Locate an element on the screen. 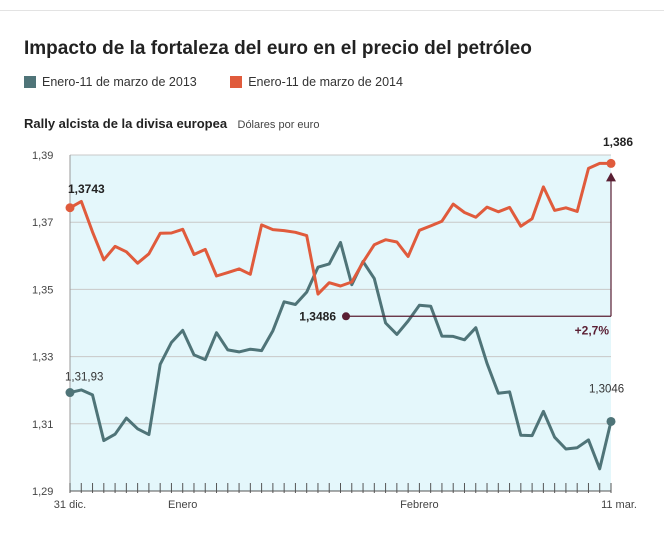 Image resolution: width=664 pixels, height=546 pixels. legend-item-2014: Enero-11 de marzo de 2014 is located at coordinates (316, 82).